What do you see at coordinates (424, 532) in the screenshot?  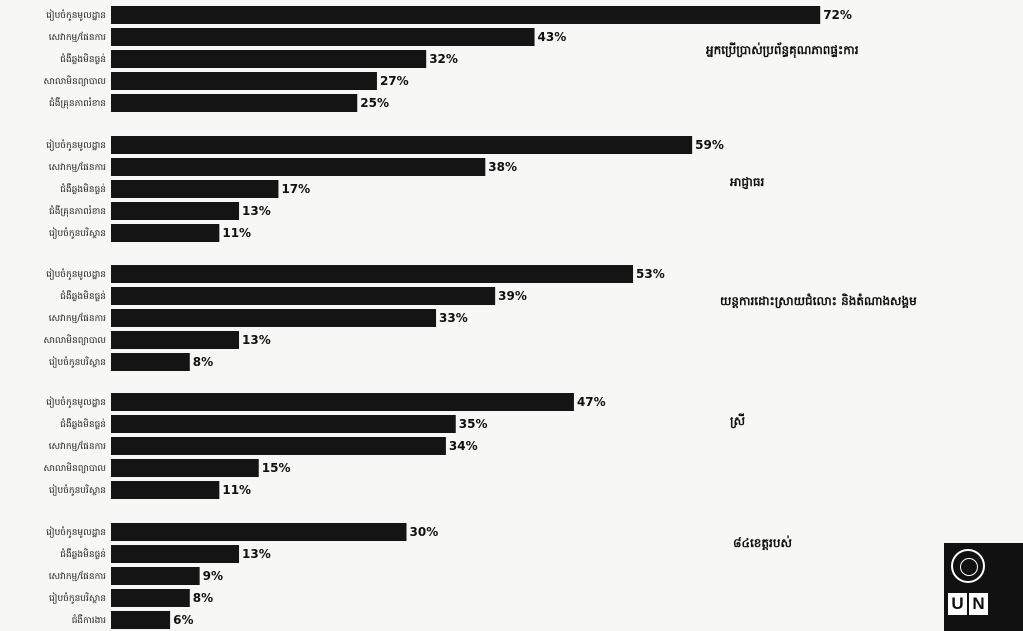 I see `value-label: 30%` at bounding box center [424, 532].